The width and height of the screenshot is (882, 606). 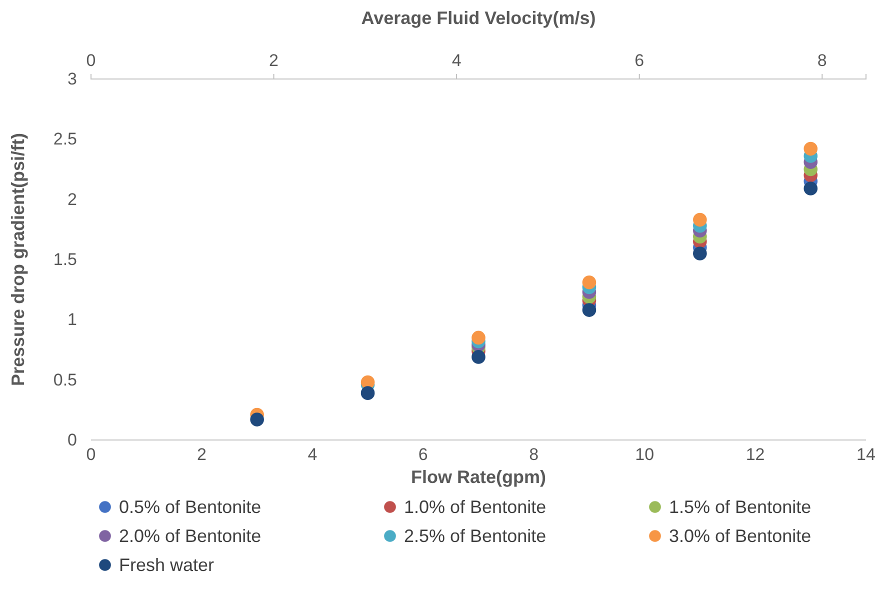 What do you see at coordinates (478, 18) in the screenshot?
I see `x2-axis-title: Average Fluid Velocity(m/s)` at bounding box center [478, 18].